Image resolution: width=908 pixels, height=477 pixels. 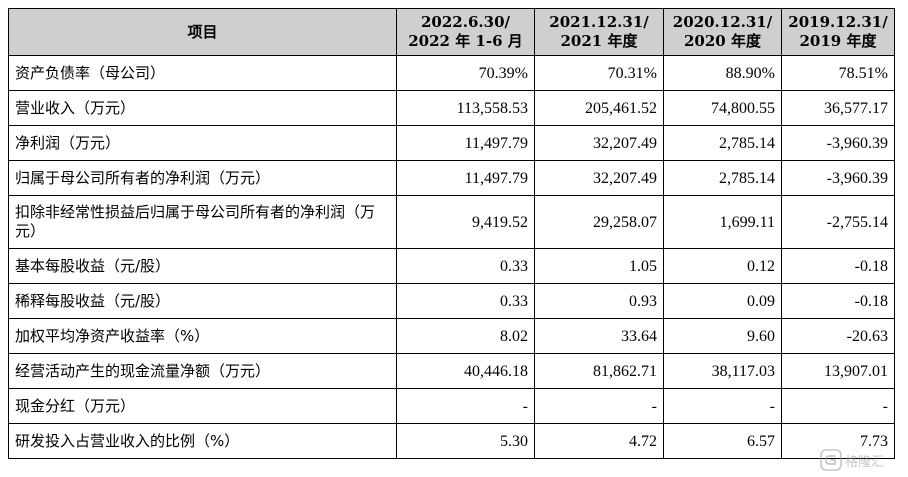 What do you see at coordinates (831, 460) in the screenshot?
I see `gelonghui-logo-icon` at bounding box center [831, 460].